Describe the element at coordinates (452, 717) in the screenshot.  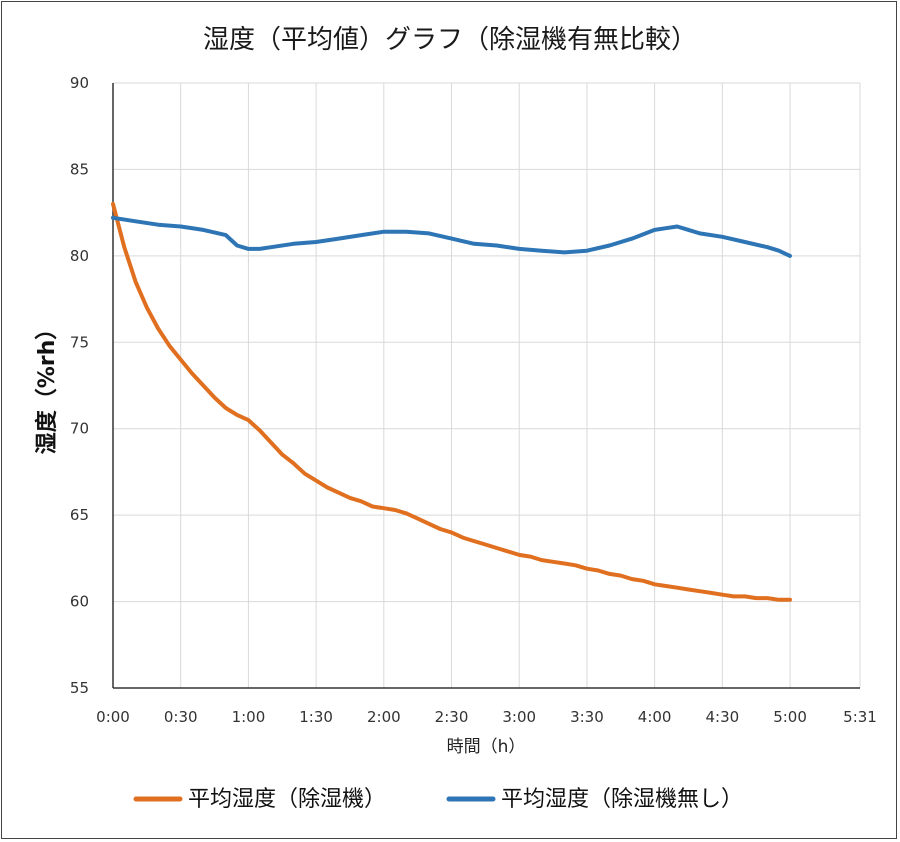
I see `x-tick-label: 2:30` at that location.